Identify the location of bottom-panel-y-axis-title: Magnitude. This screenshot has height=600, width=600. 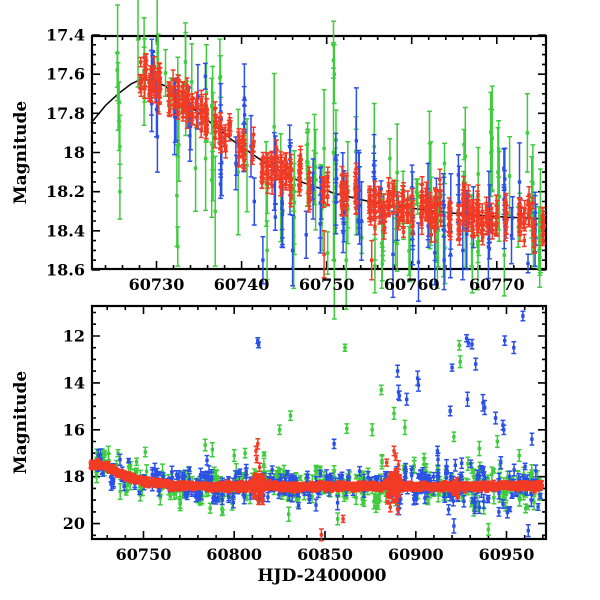
(21, 423).